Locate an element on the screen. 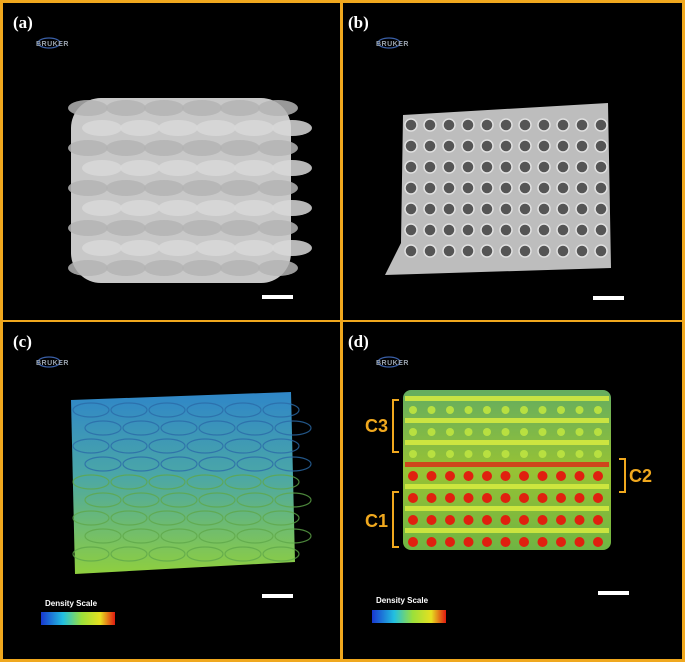 The width and height of the screenshot is (685, 662). scale-bar is located at coordinates (277, 297).